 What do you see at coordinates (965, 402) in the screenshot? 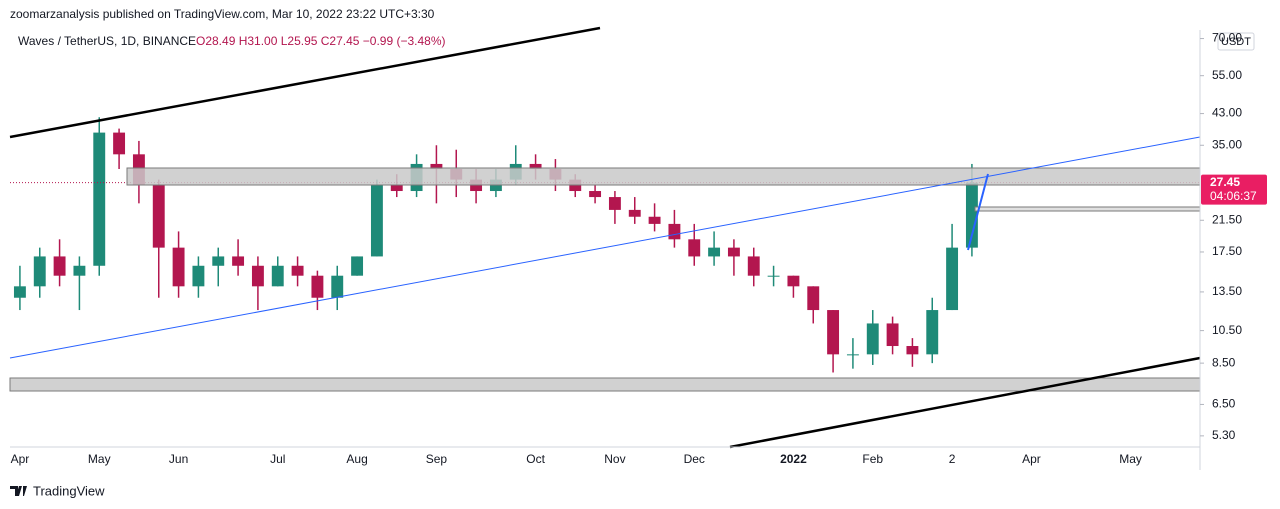
I see `channel-bottom-line` at bounding box center [965, 402].